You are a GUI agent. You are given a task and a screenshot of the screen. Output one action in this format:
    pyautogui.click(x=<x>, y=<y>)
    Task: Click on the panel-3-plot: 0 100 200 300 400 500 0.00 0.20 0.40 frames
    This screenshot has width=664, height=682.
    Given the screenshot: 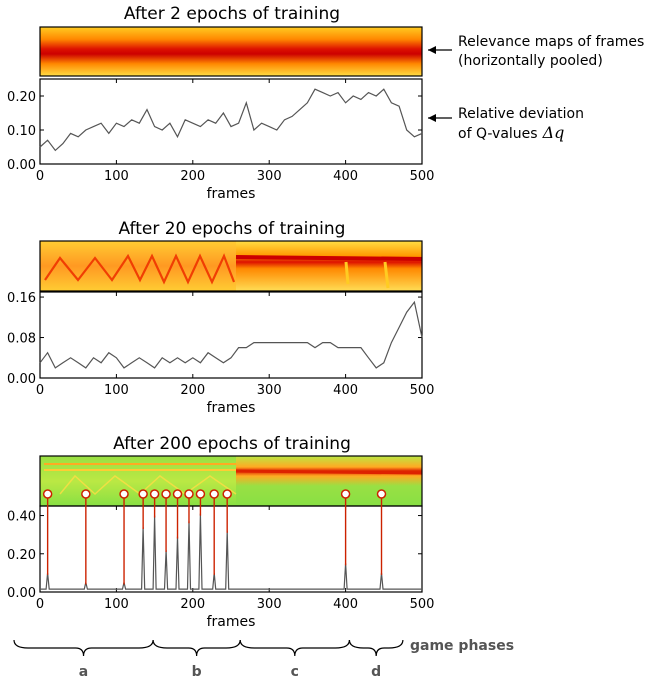 What is the action you would take?
    pyautogui.click(x=221, y=567)
    